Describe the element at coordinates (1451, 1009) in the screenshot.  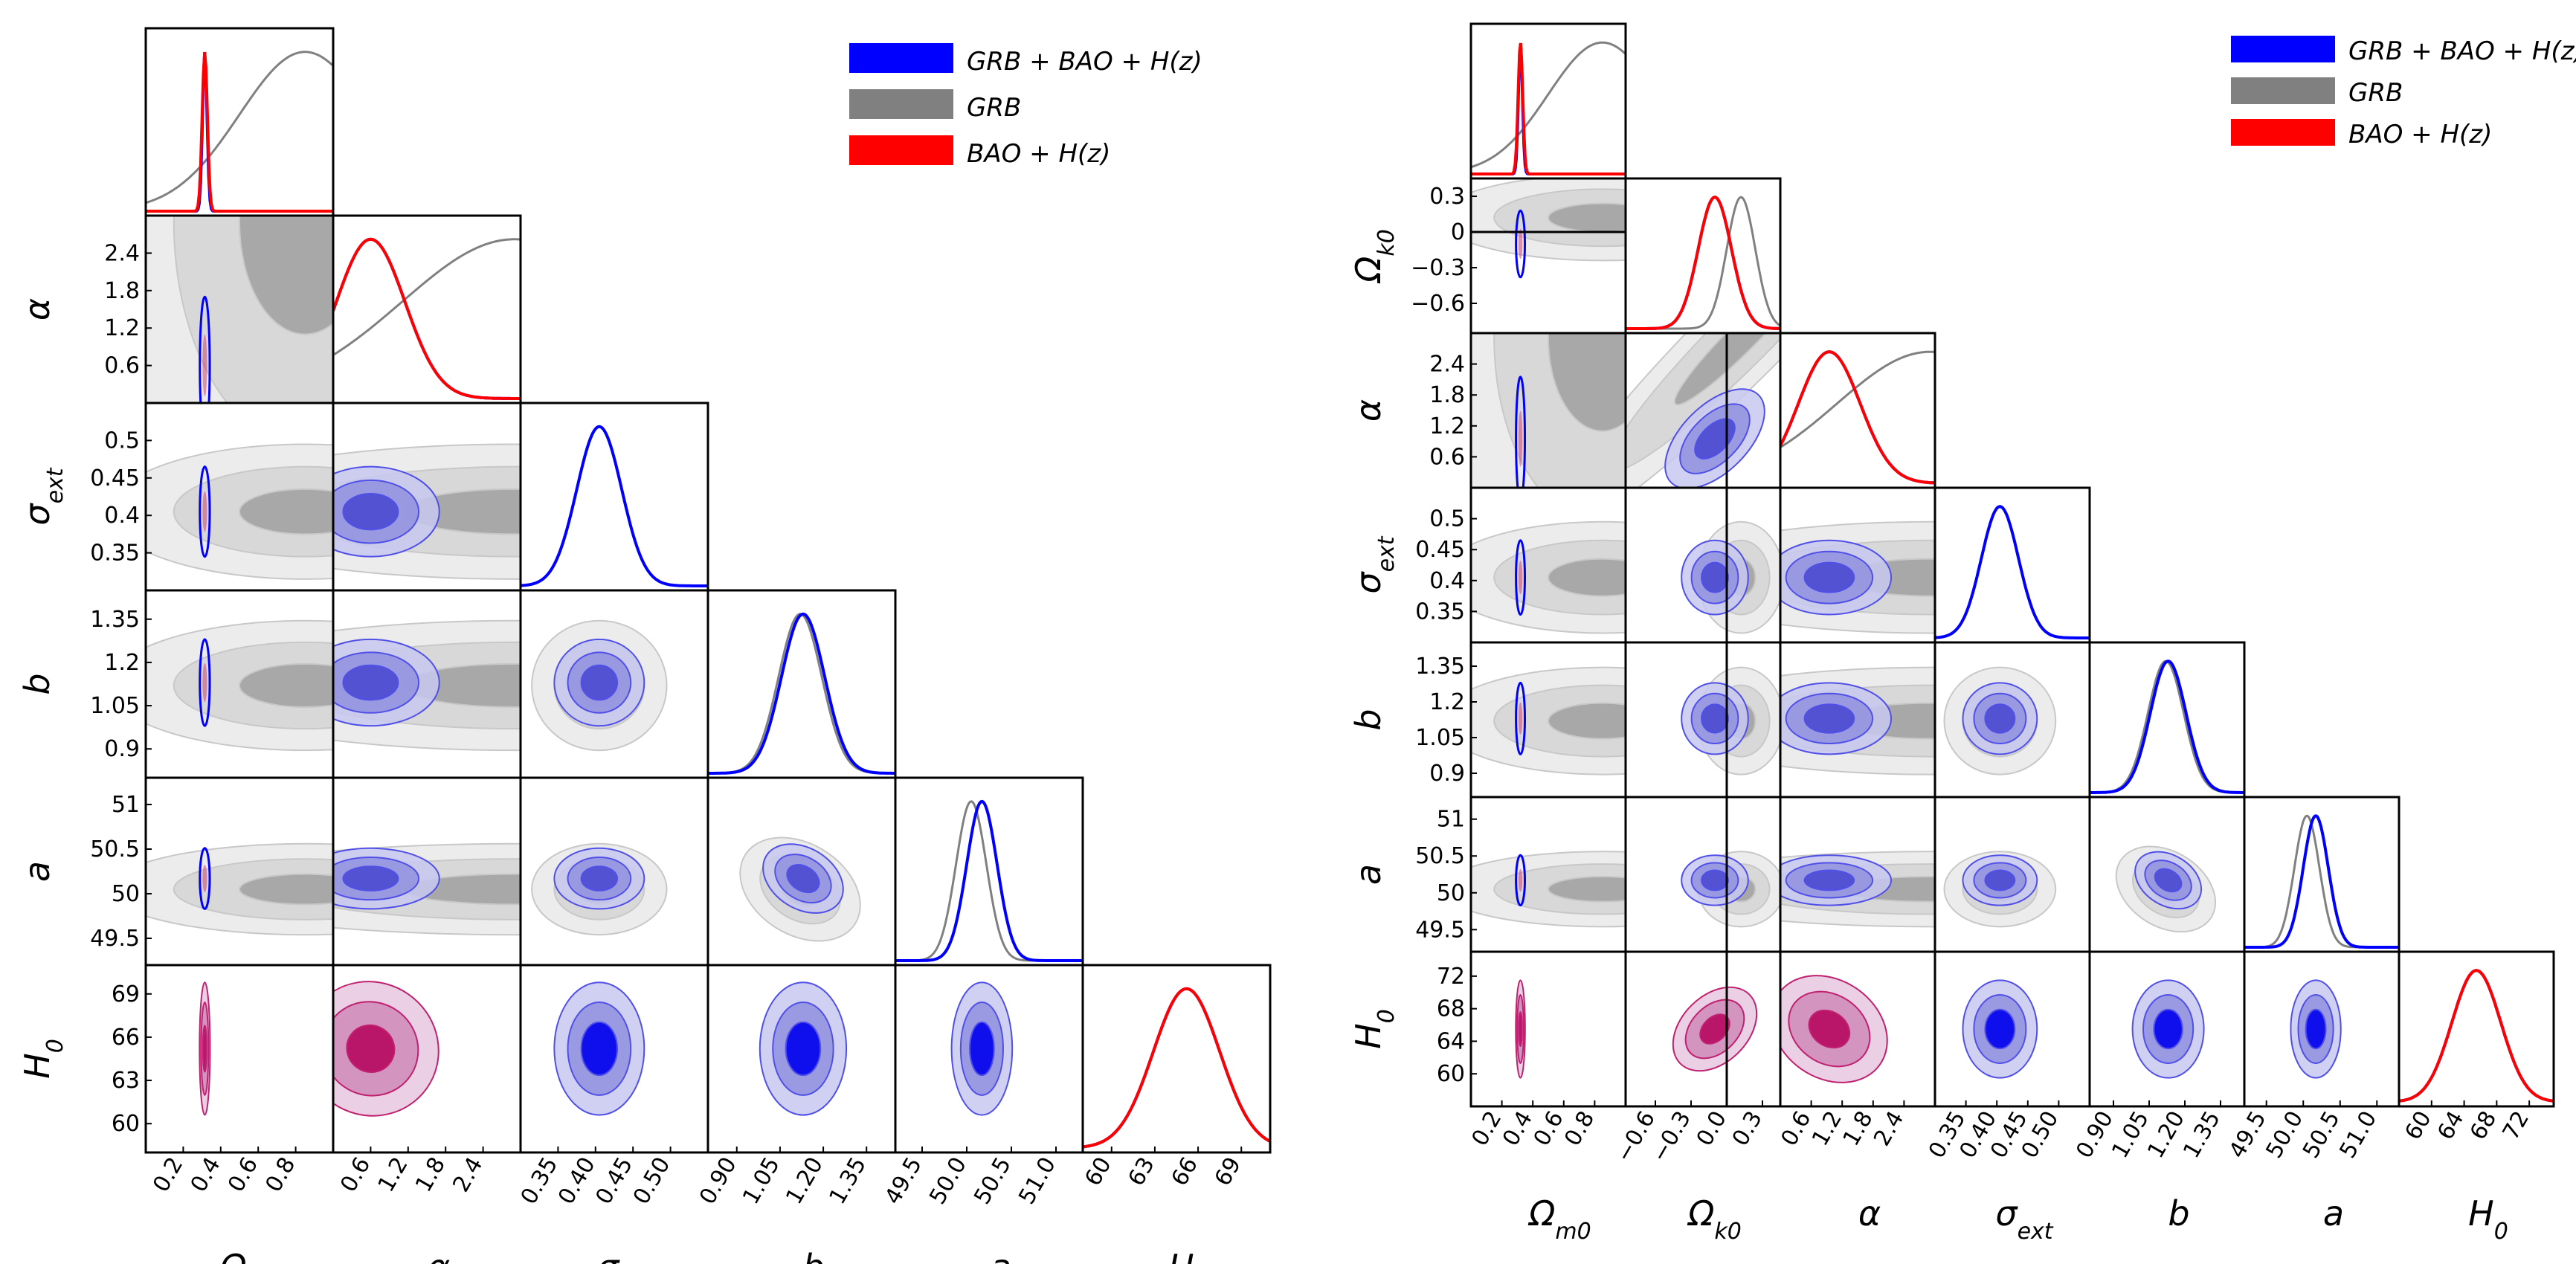
I see `y-tick-label: 68` at that location.